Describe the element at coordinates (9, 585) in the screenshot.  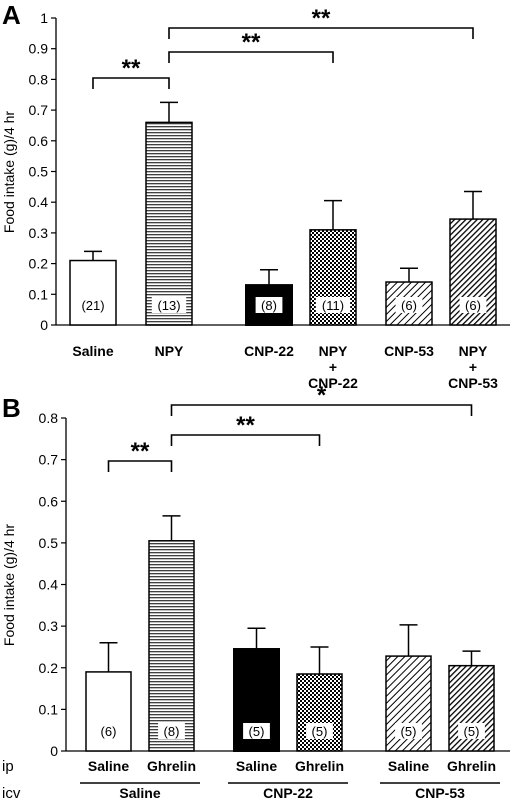
I see `y-axis-label-b: Food intake (g)/4 hr` at that location.